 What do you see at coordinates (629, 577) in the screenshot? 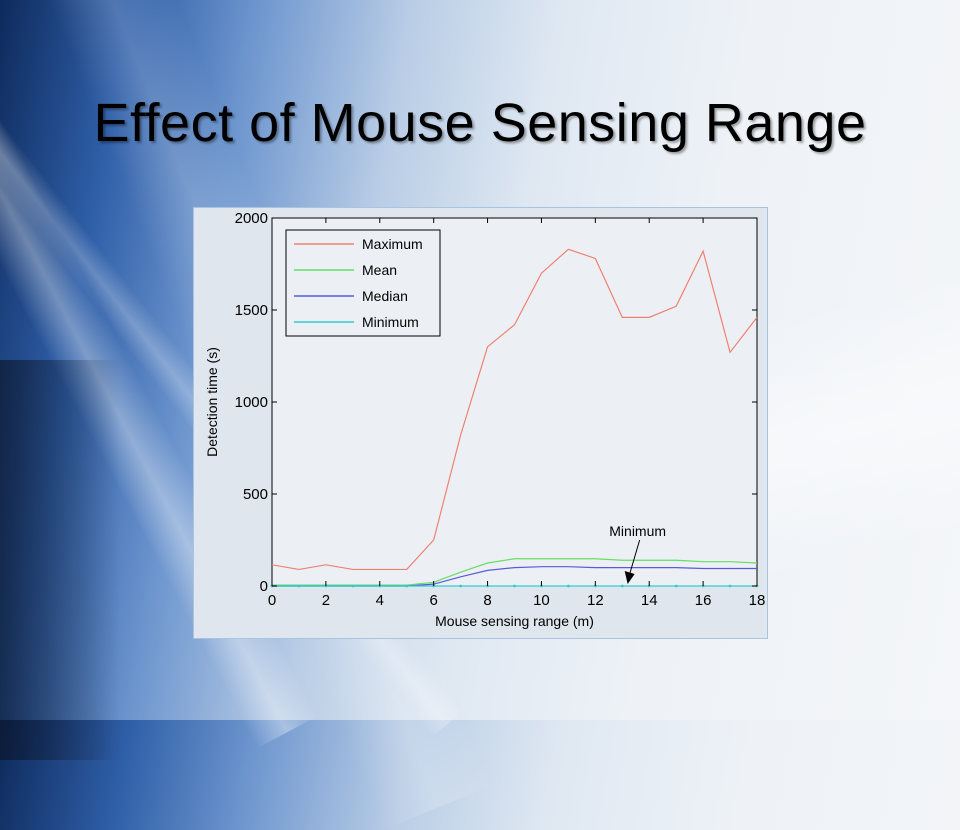
I see `annotation-arrowhead` at bounding box center [629, 577].